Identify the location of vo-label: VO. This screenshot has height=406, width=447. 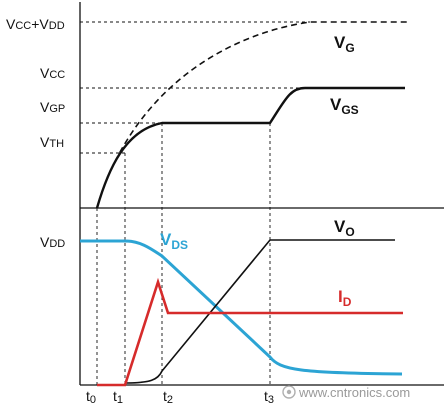
(344, 228).